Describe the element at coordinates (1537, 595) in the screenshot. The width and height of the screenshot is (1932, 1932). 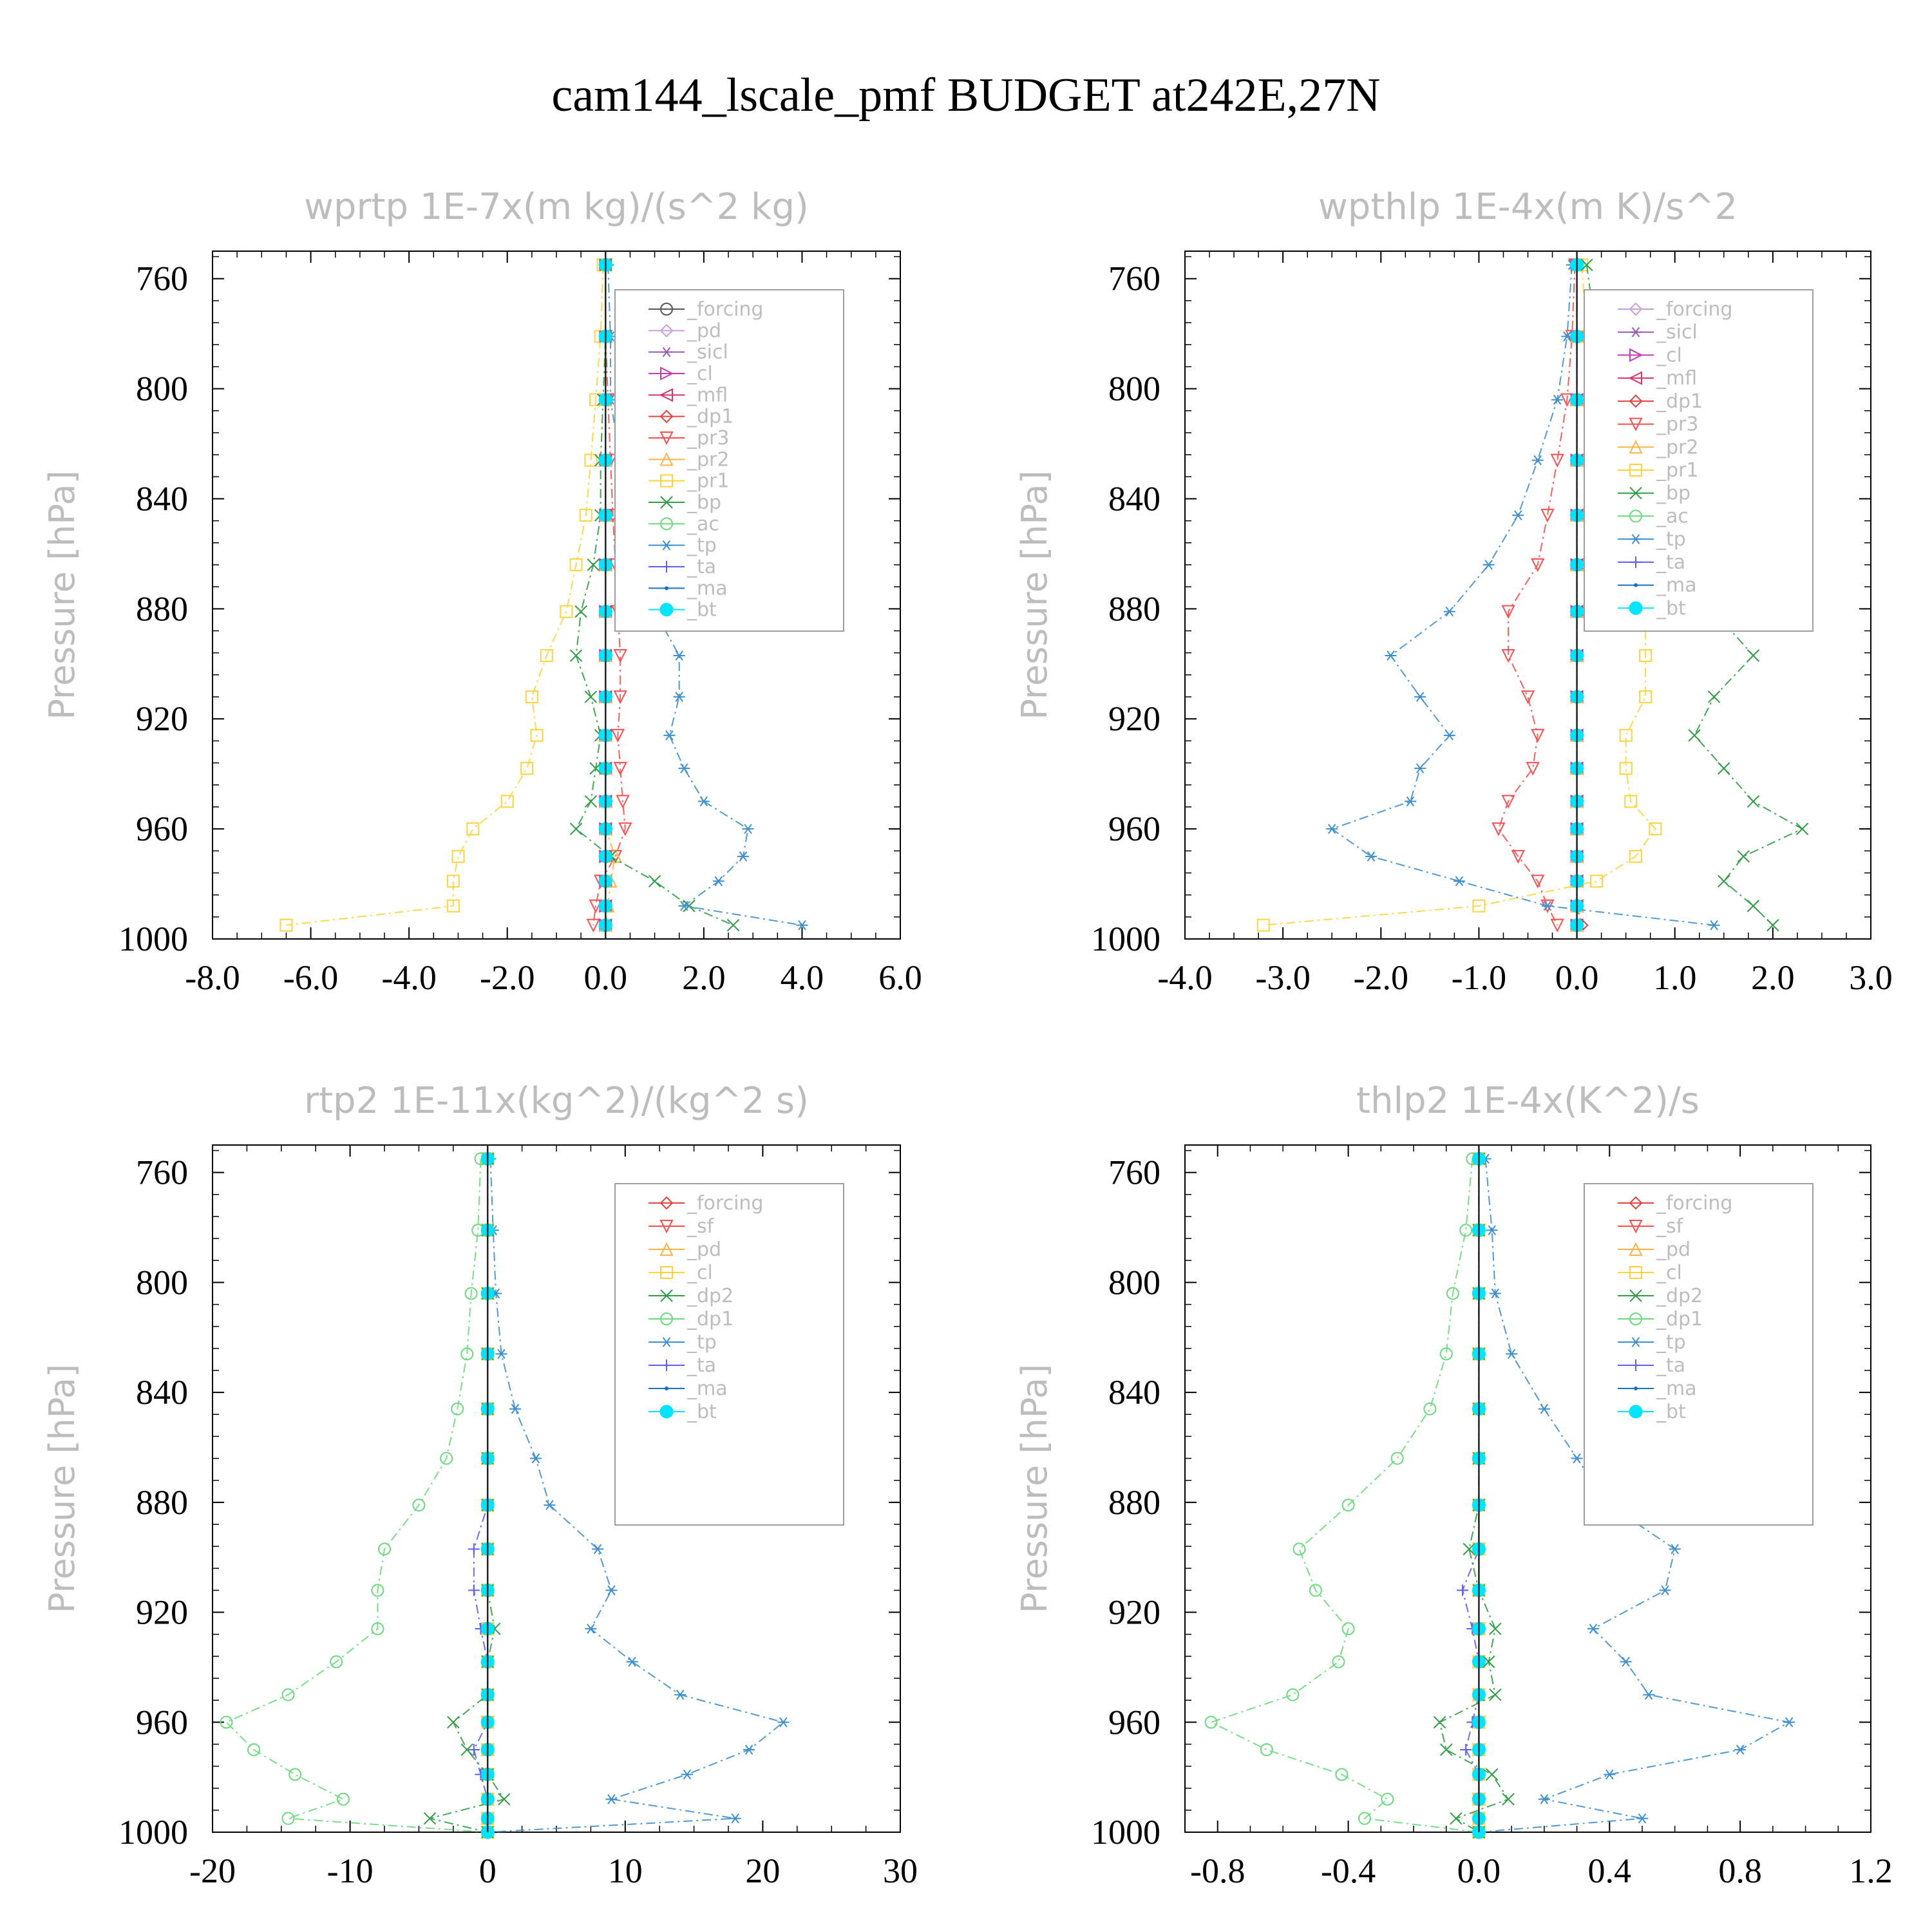
I see `series-pr3` at that location.